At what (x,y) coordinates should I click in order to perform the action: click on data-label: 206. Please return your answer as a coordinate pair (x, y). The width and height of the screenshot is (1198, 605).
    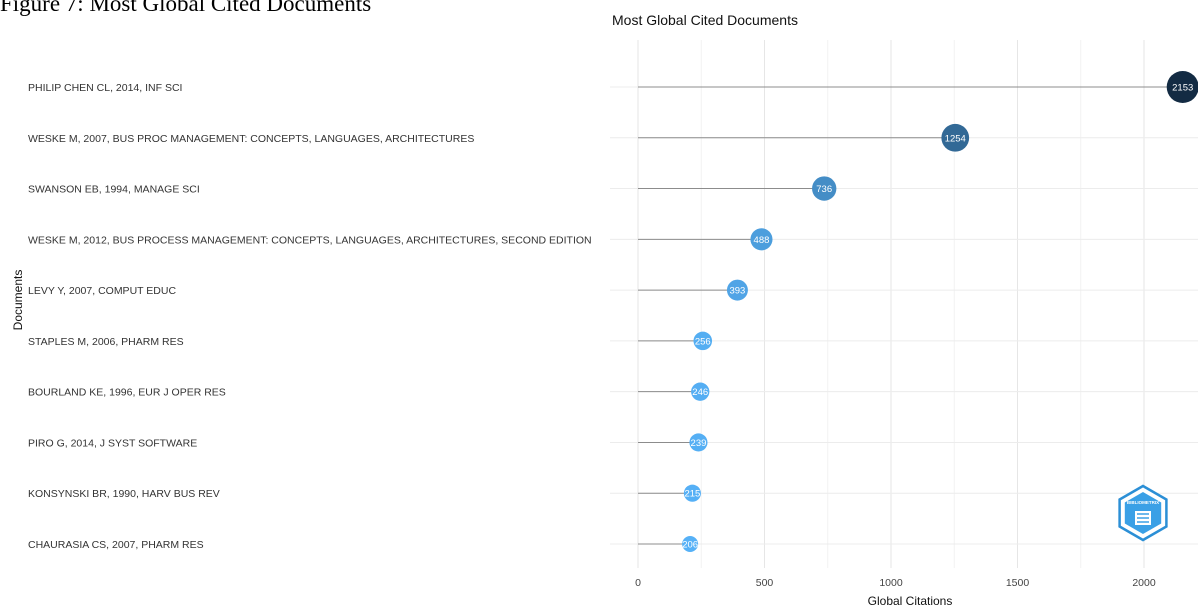
    Looking at the image, I should click on (690, 545).